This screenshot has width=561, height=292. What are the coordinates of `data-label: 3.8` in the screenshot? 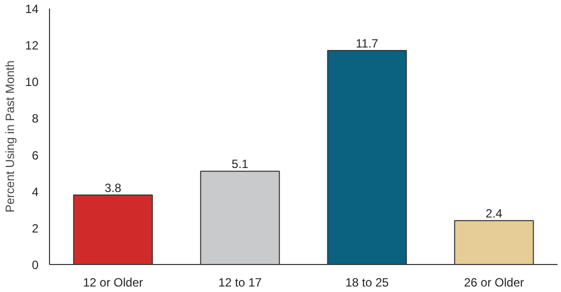 It's located at (113, 188).